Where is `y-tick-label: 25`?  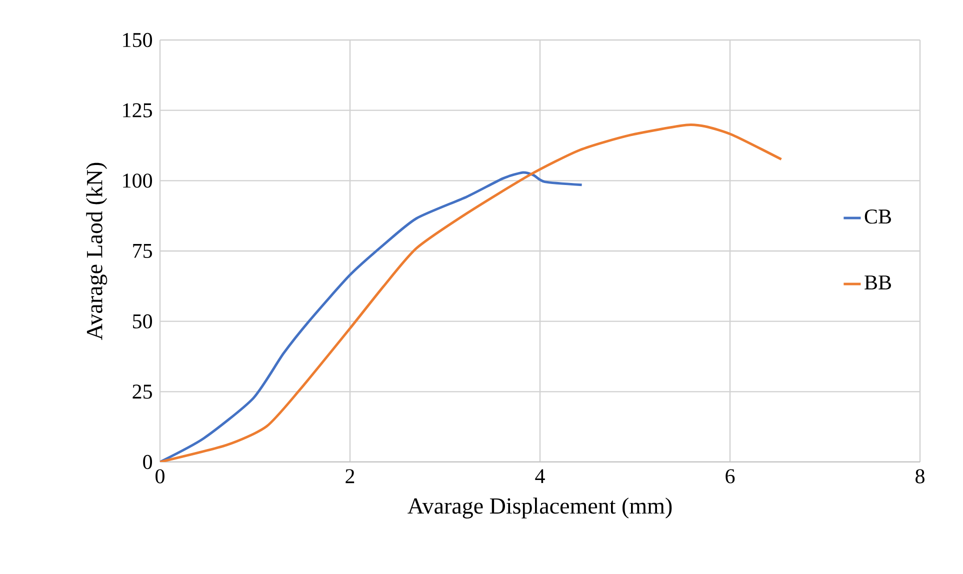 y-tick-label: 25 is located at coordinates (142, 391).